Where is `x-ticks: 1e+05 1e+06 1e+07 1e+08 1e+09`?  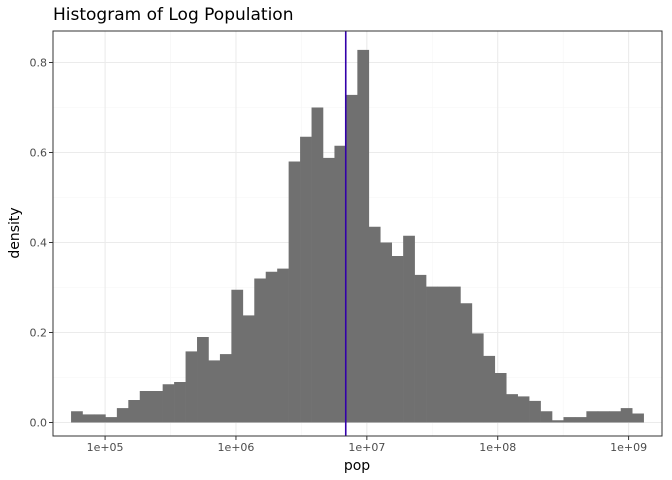
x-ticks: 1e+05 1e+06 1e+07 1e+08 1e+09 is located at coordinates (367, 445).